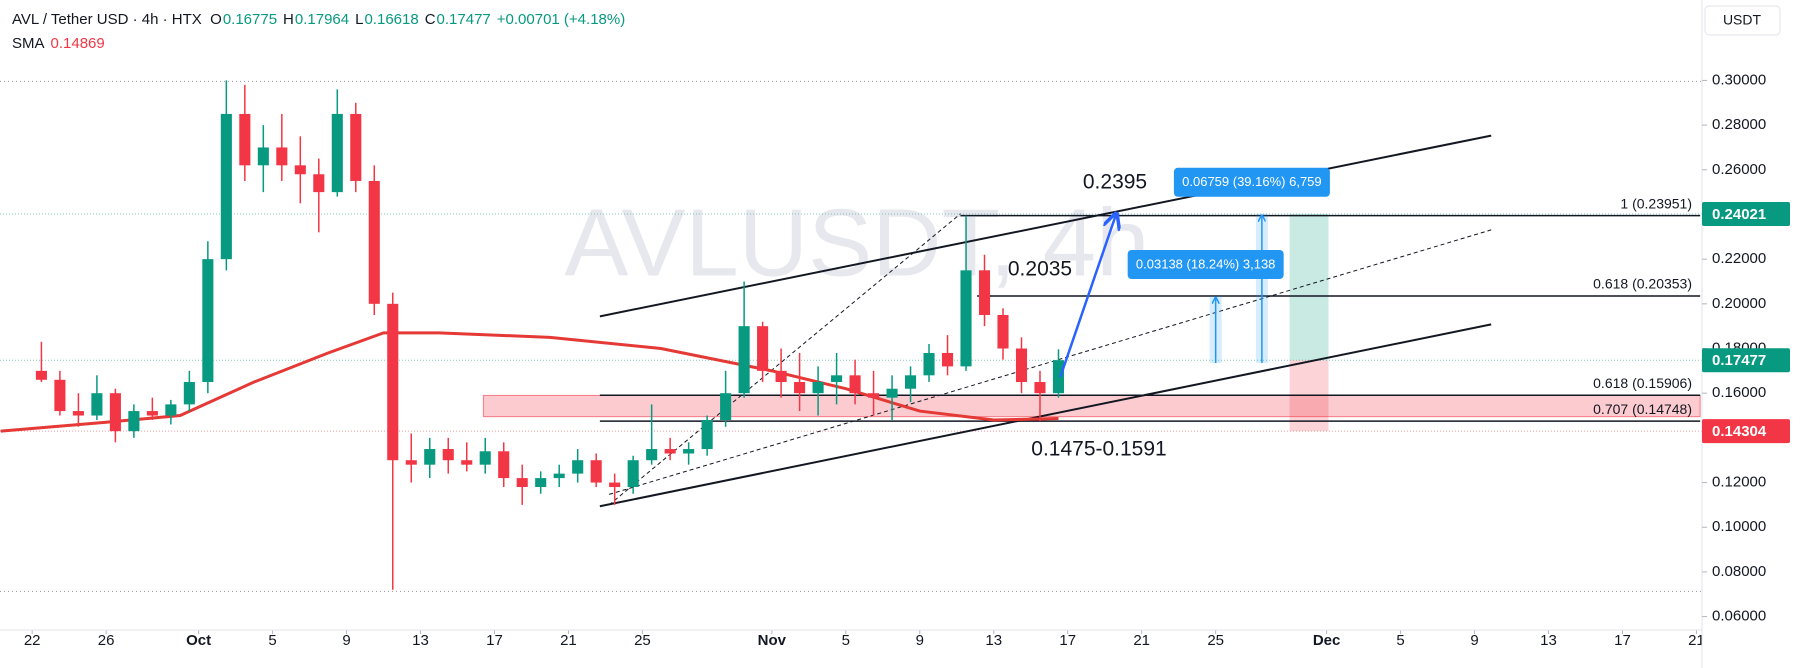 This screenshot has width=1803, height=668. I want to click on currency-label: USDT, so click(1742, 20).